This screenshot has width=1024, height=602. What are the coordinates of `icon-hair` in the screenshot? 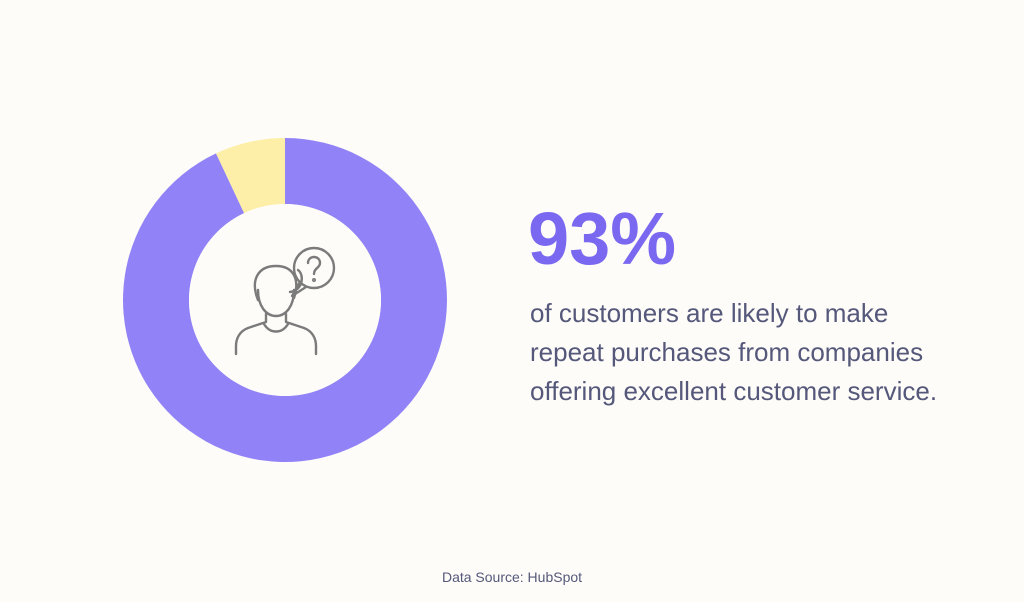 It's located at (275, 283).